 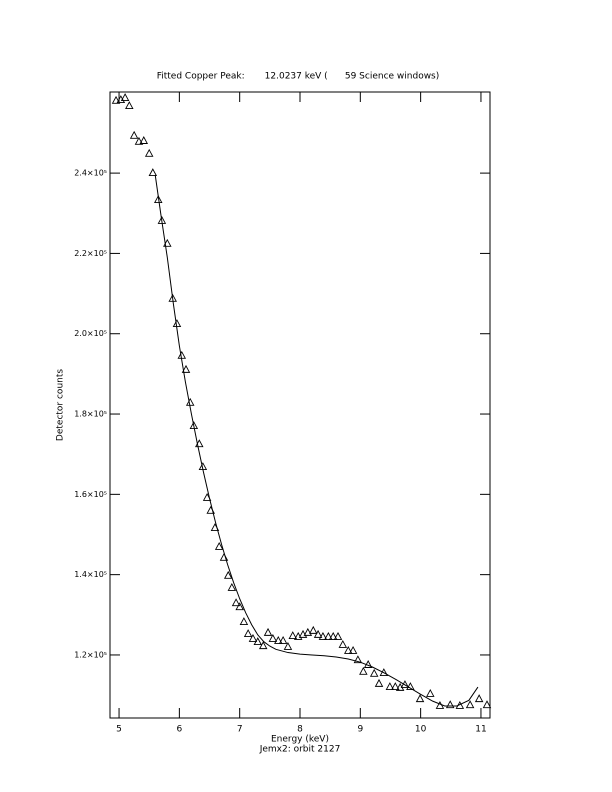 What do you see at coordinates (90, 333) in the screenshot?
I see `y-tick-label: 2.0×10⁵` at bounding box center [90, 333].